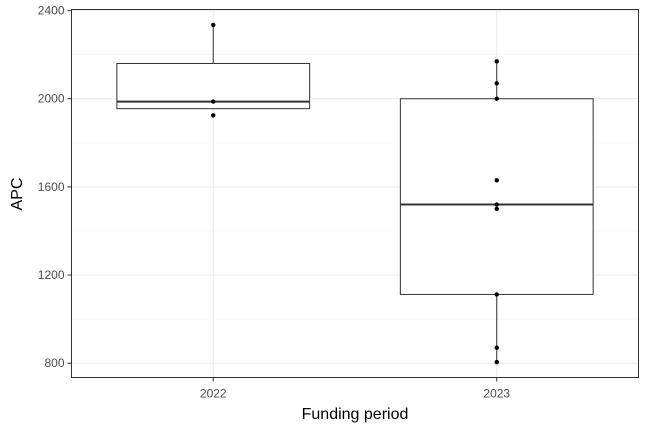 The width and height of the screenshot is (648, 432). I want to click on y-tick-label: 2000, so click(51, 99).